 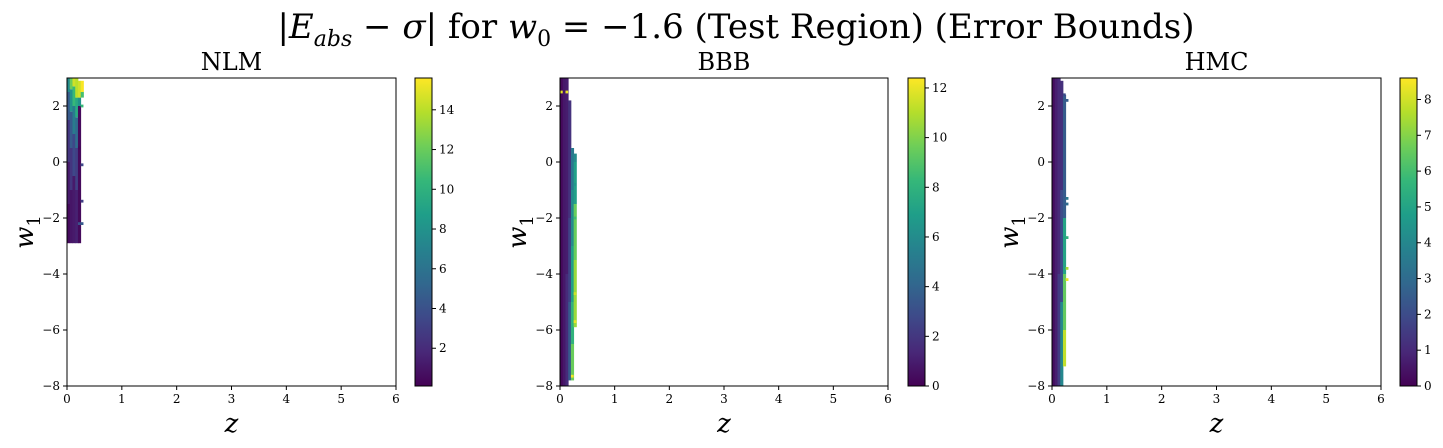 I want to click on y-tick-label: −6, so click(x=1036, y=330).